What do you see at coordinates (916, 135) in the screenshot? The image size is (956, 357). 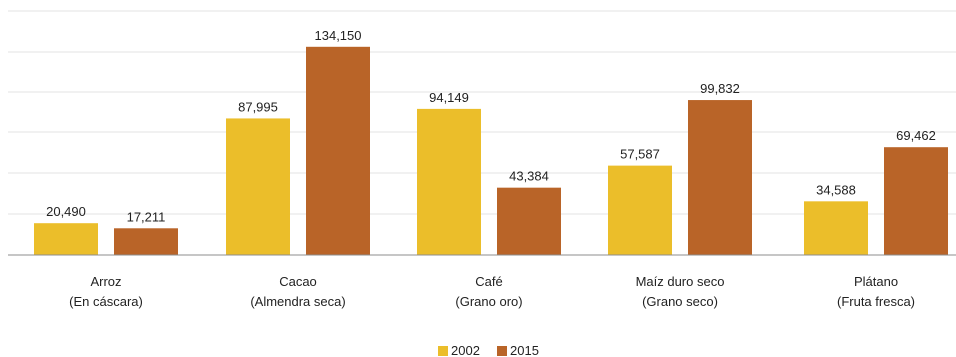 I see `data-label: 69,462` at bounding box center [916, 135].